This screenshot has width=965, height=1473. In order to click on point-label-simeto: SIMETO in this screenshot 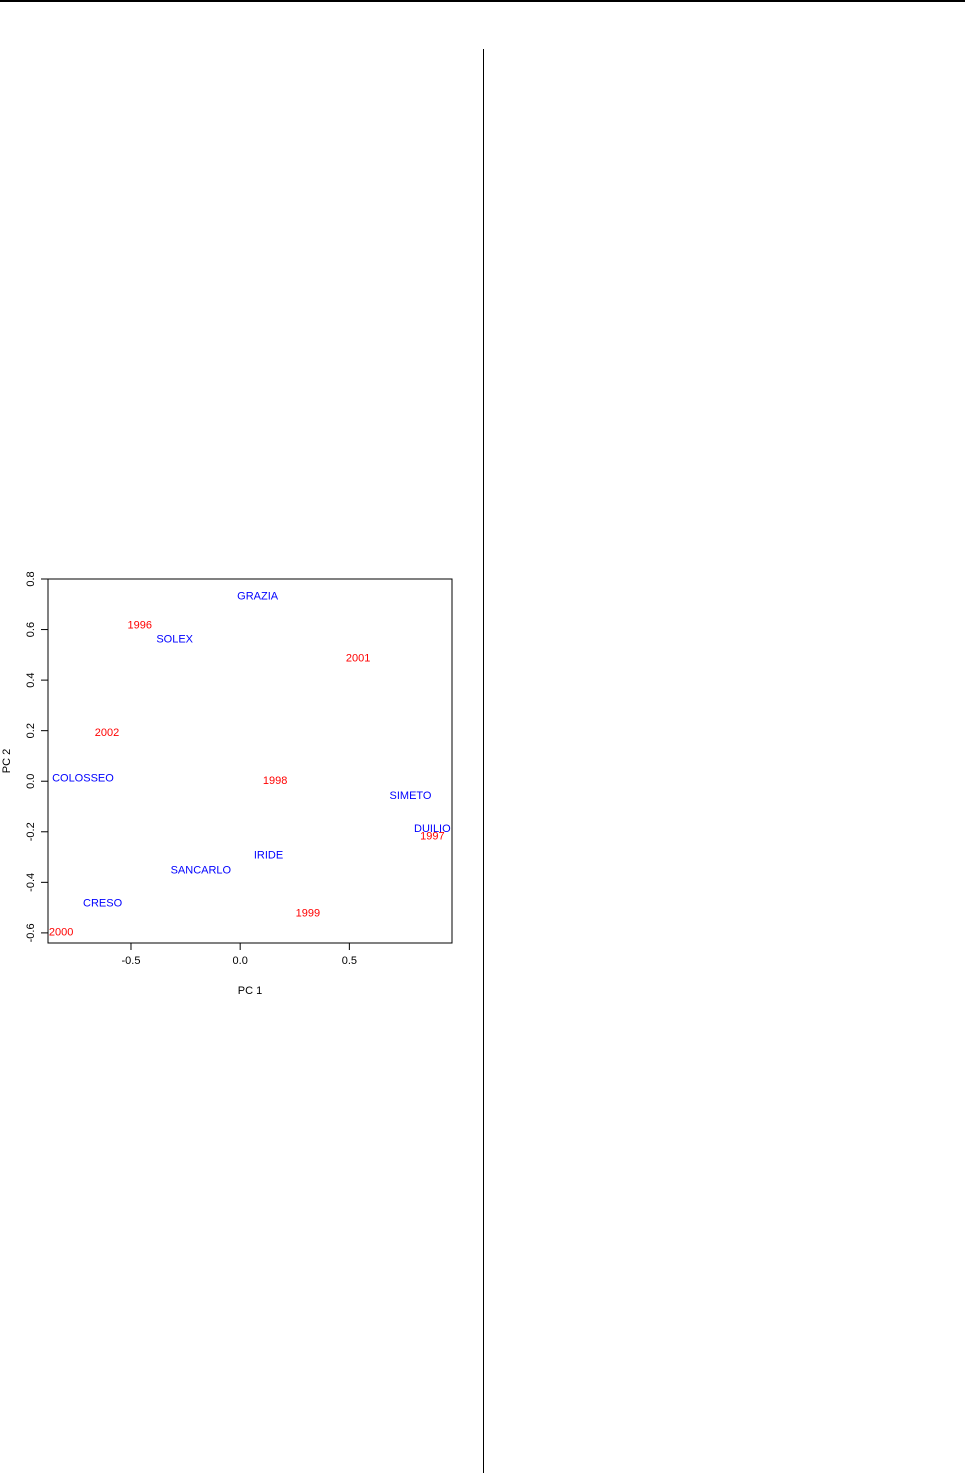, I will do `click(411, 796)`.